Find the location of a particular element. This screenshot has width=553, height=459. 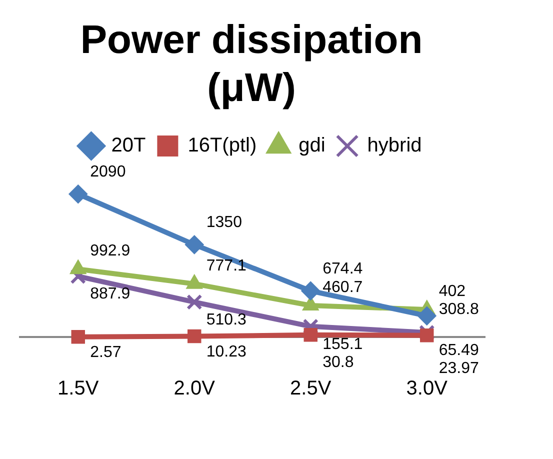

data-label: 10.23 is located at coordinates (226, 352).